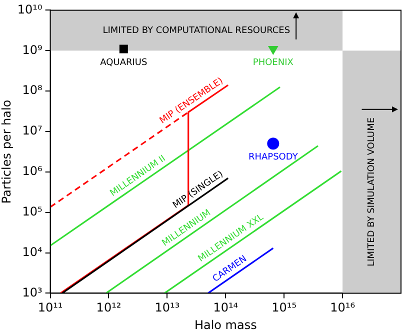 The height and width of the screenshot is (333, 407). What do you see at coordinates (343, 307) in the screenshot?
I see `x-tick-label: 10¹⁶` at bounding box center [343, 307].